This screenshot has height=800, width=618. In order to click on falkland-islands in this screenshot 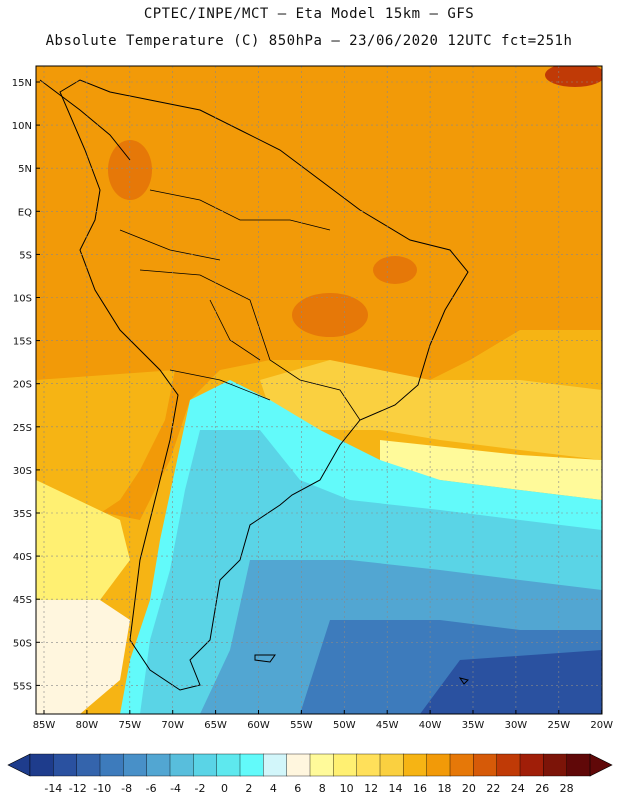, I will do `click(265, 658)`.